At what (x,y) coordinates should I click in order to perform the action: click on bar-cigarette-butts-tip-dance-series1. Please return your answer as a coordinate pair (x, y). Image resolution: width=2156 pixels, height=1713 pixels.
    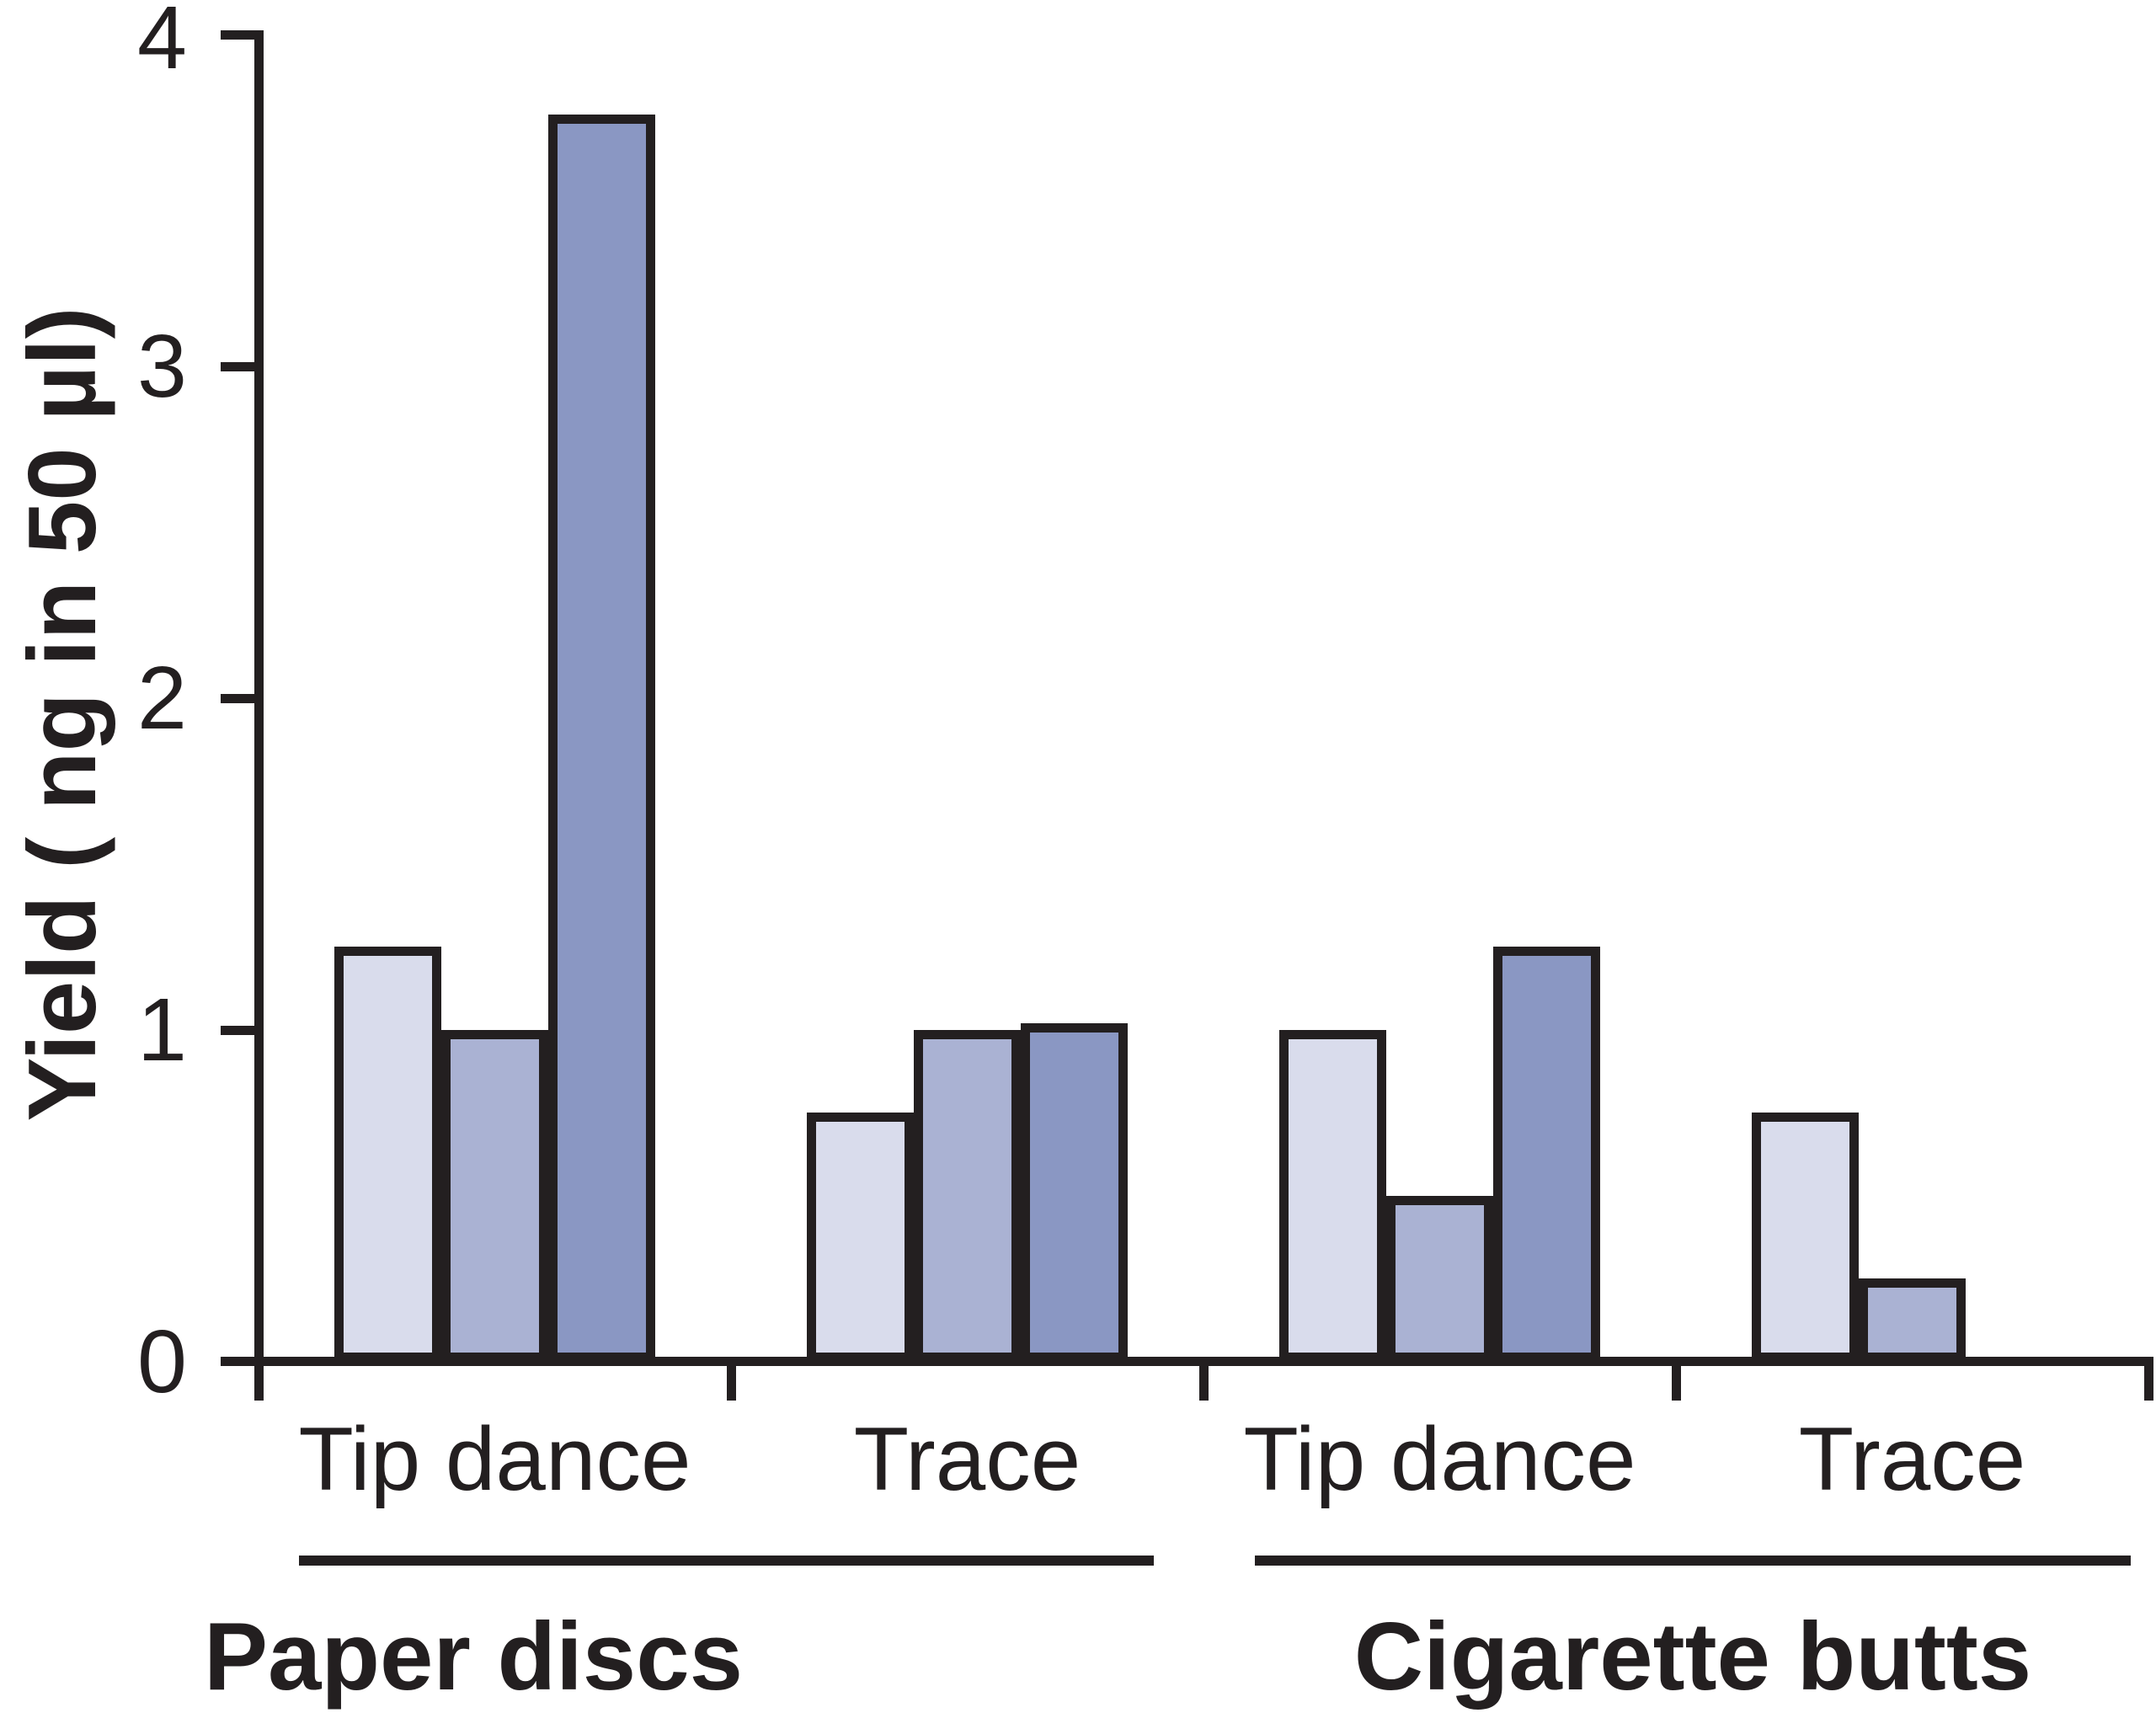
    Looking at the image, I should click on (1439, 1279).